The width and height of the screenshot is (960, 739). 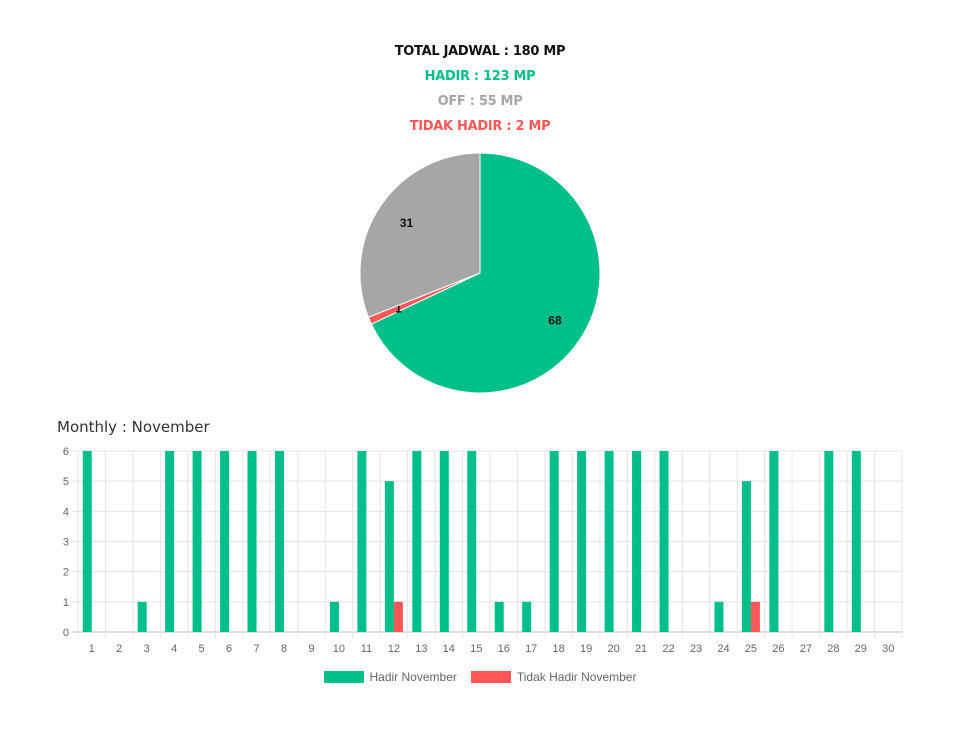 What do you see at coordinates (66, 512) in the screenshot?
I see `y-tick-label: 4` at bounding box center [66, 512].